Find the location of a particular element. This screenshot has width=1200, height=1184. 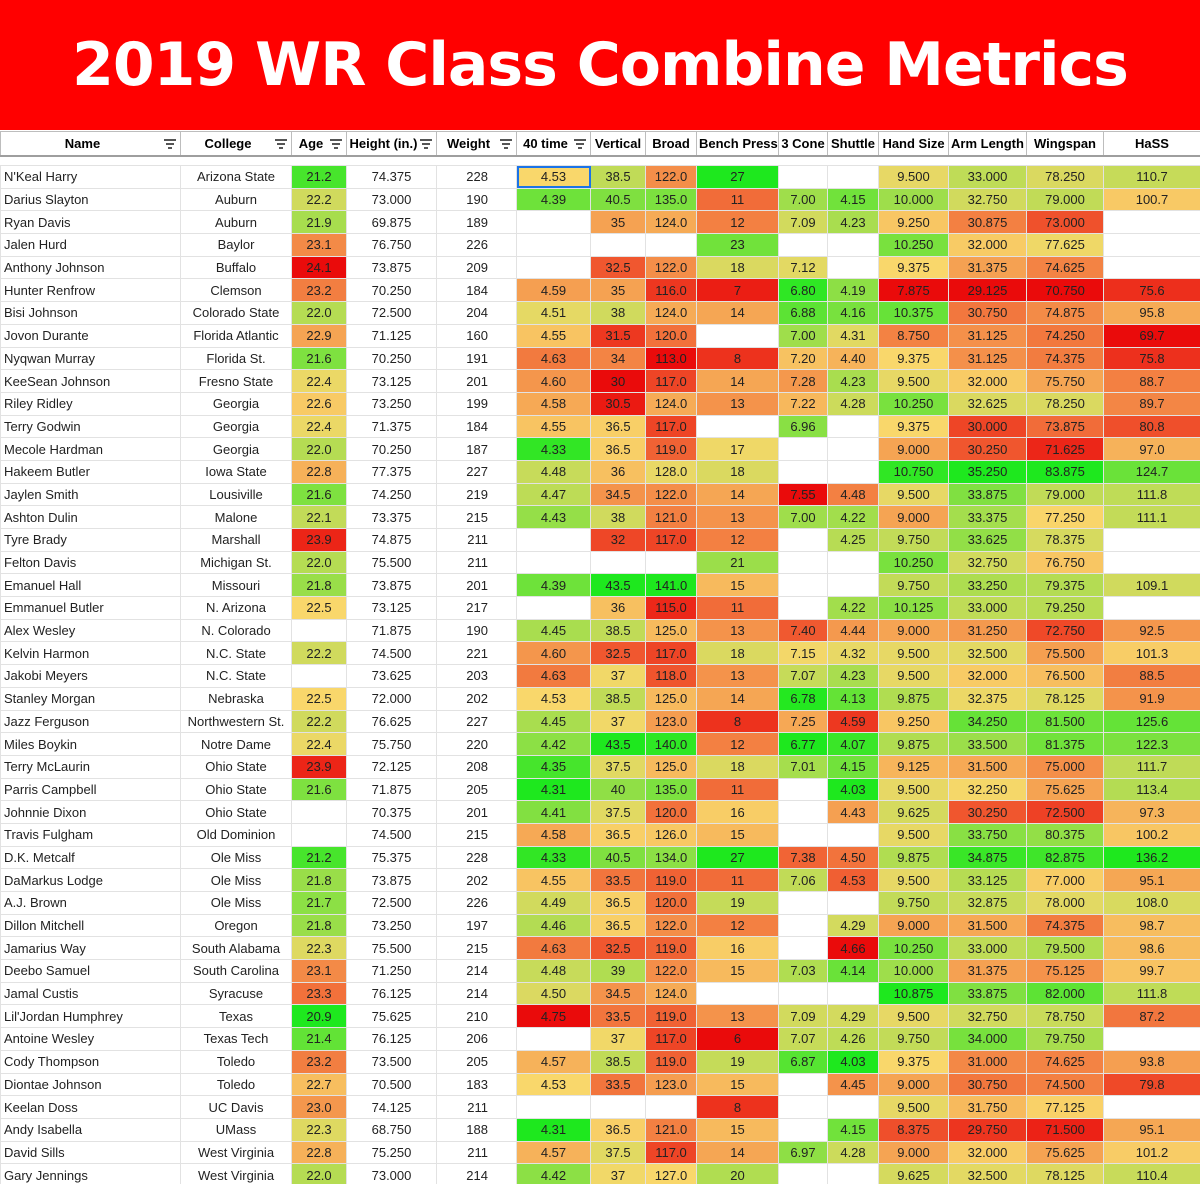

cell-arm: 35.250 is located at coordinates (987, 471).